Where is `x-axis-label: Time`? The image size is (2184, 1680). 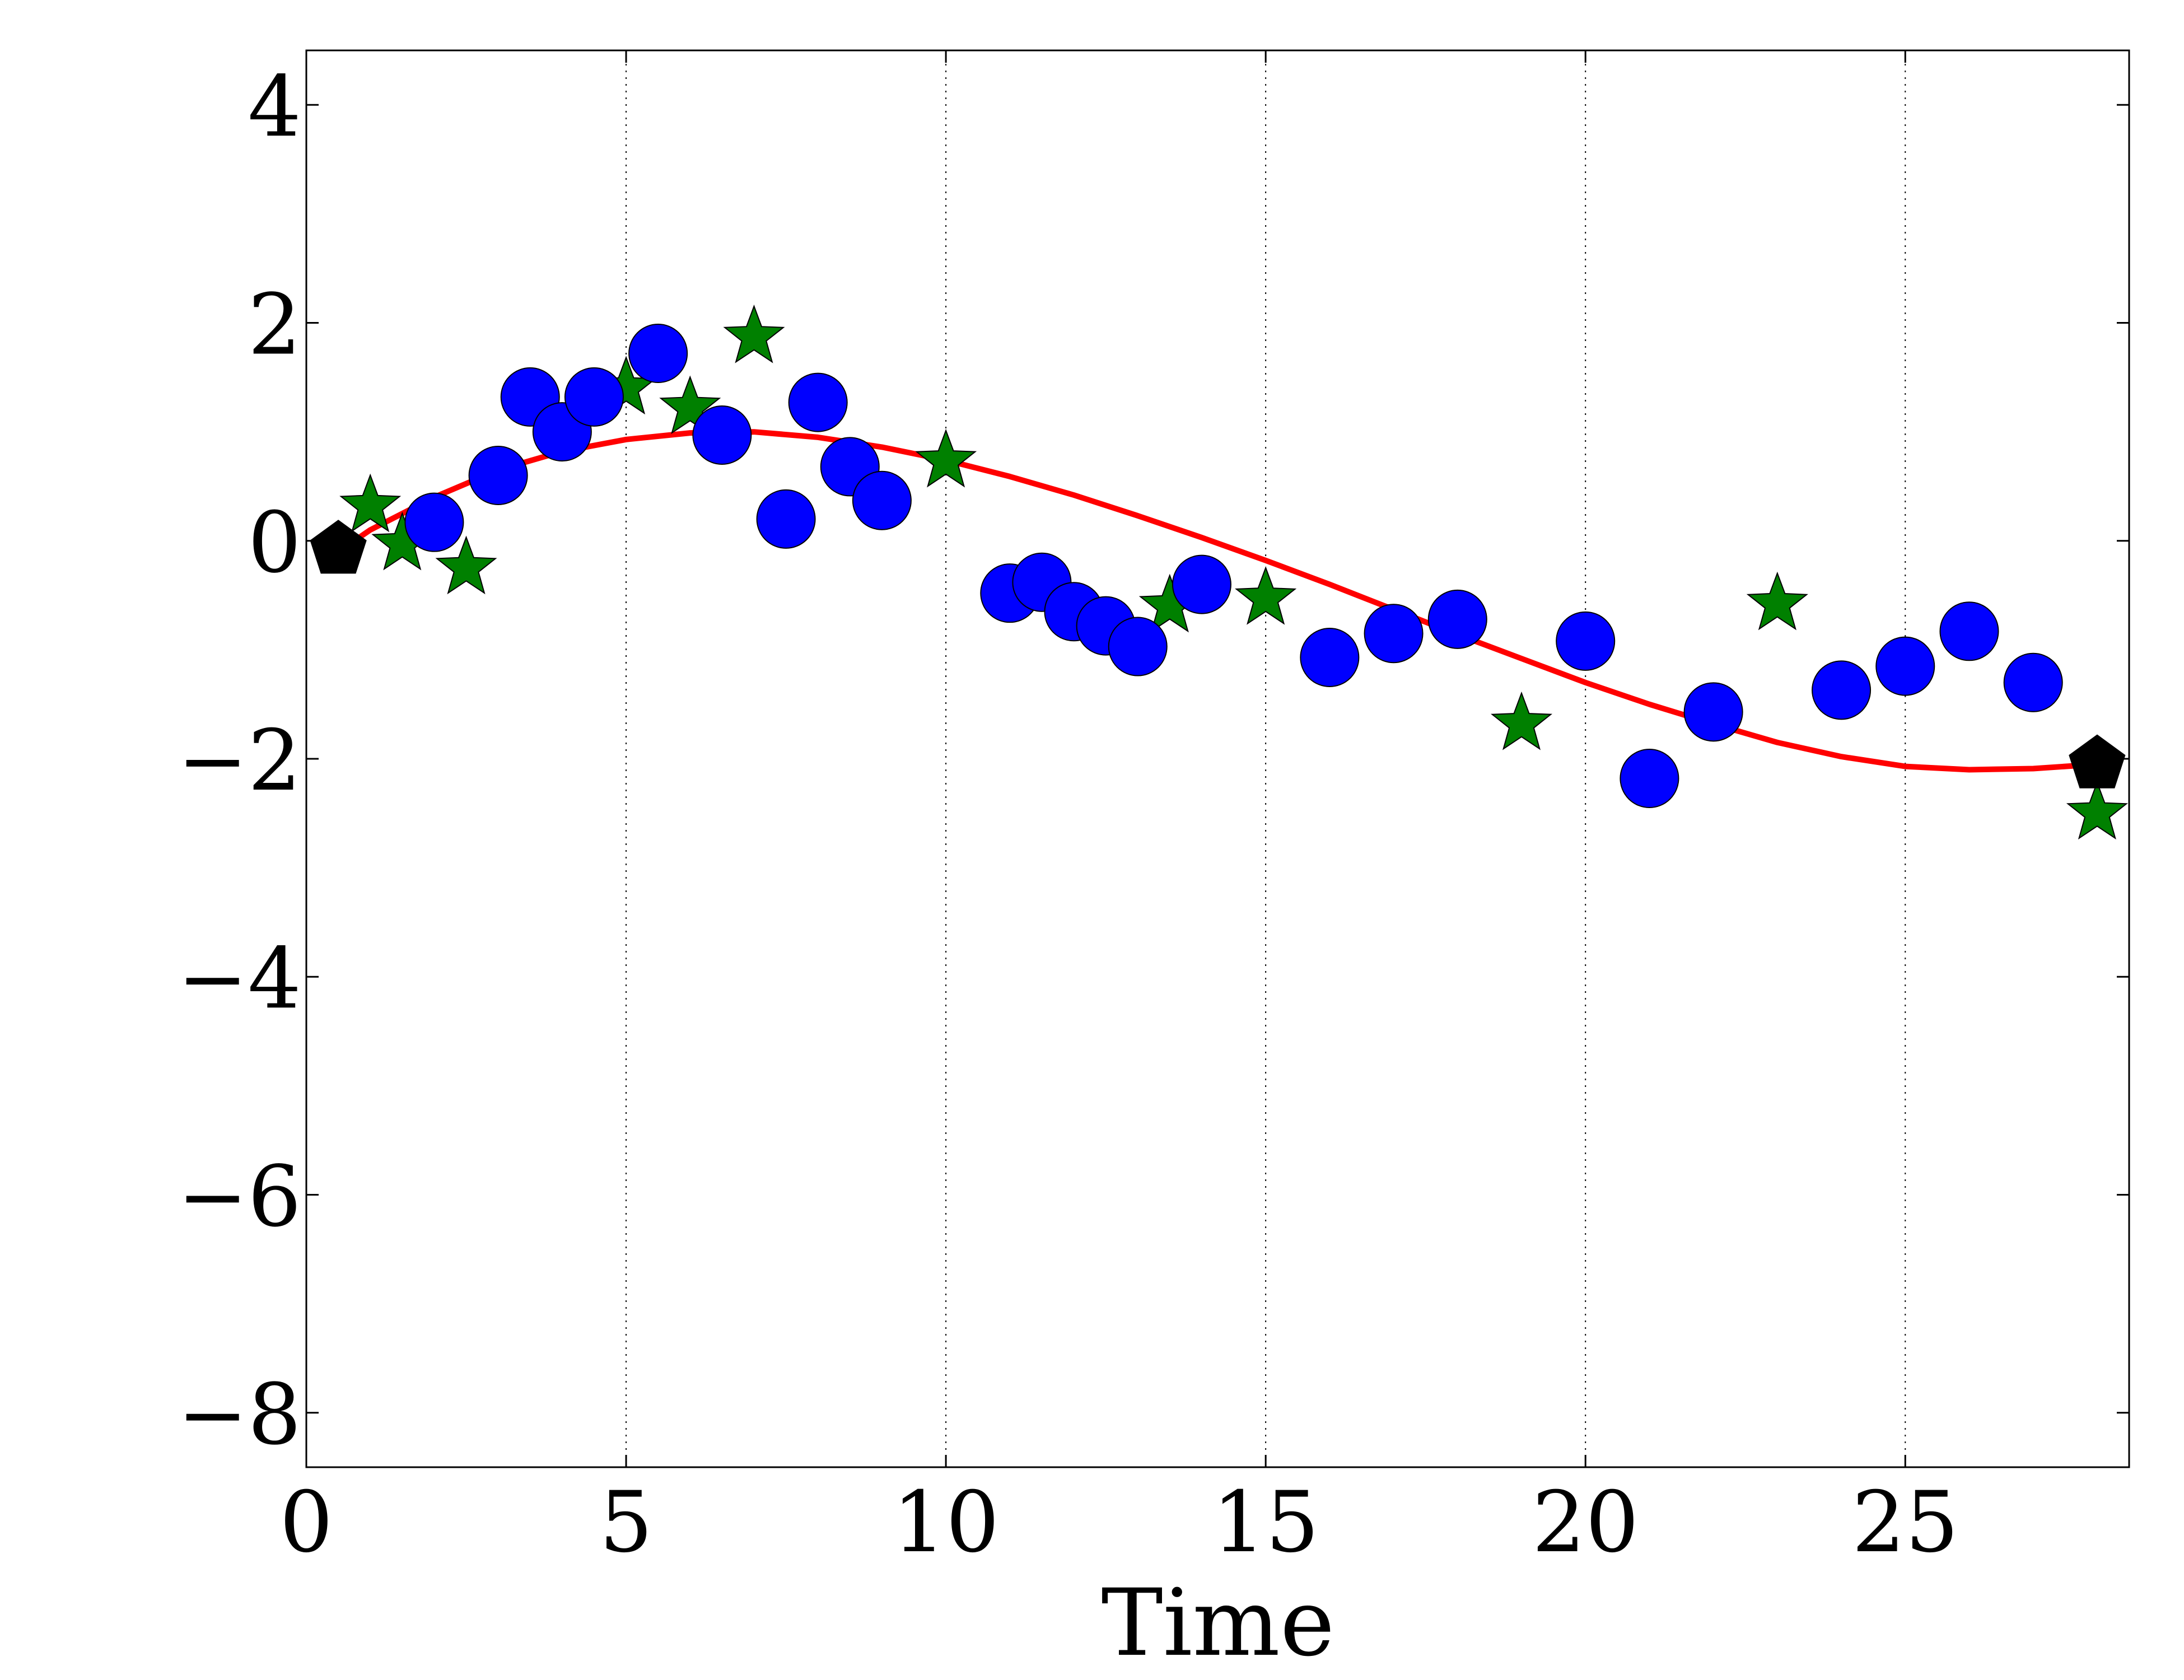
x-axis-label: Time is located at coordinates (1219, 1623).